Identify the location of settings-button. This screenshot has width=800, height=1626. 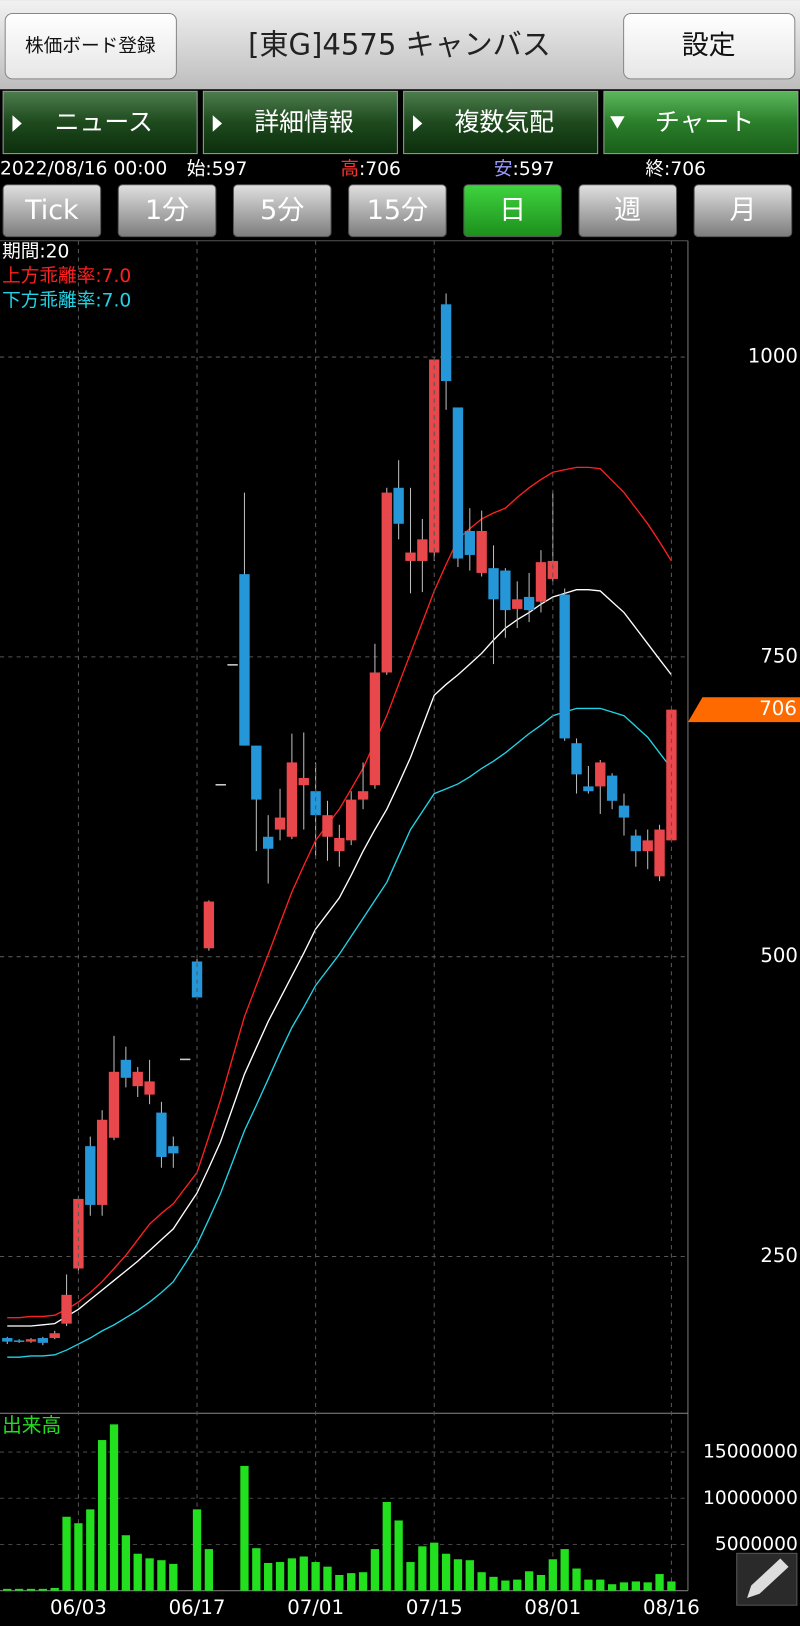
(709, 46).